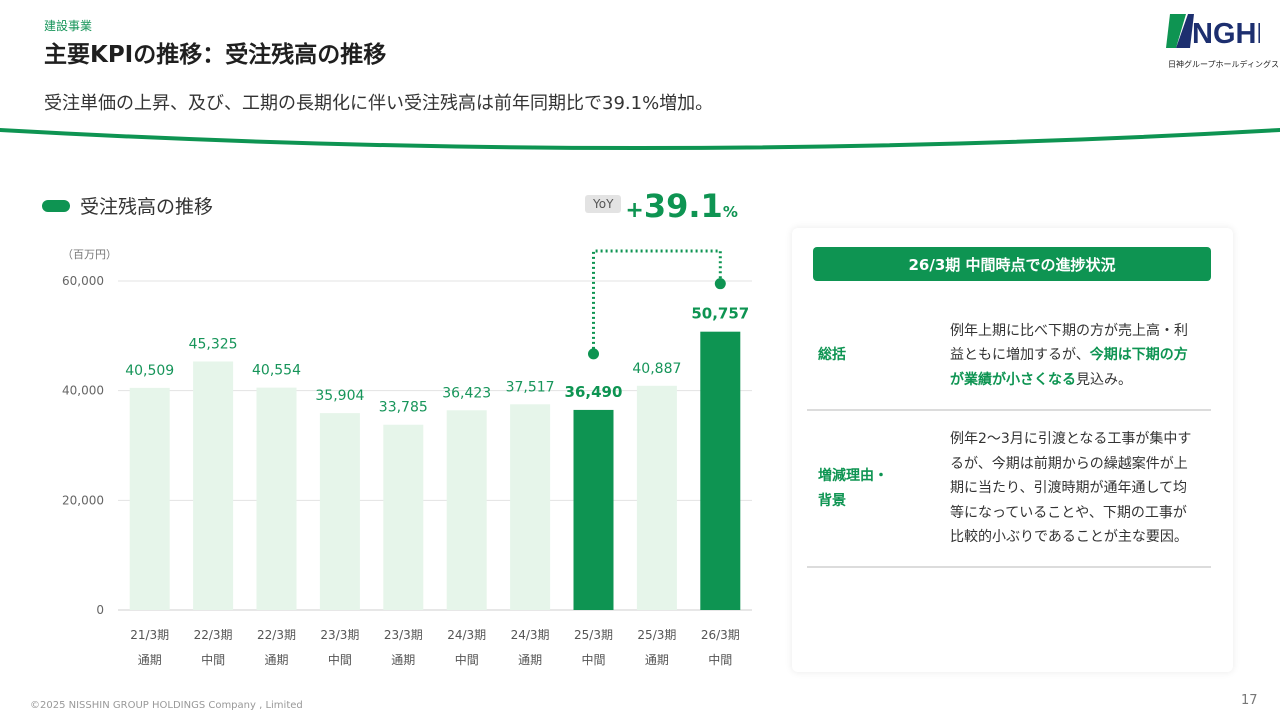 The width and height of the screenshot is (1280, 720). Describe the element at coordinates (89, 254) in the screenshot. I see `y-unit-label: （百万円）` at that location.